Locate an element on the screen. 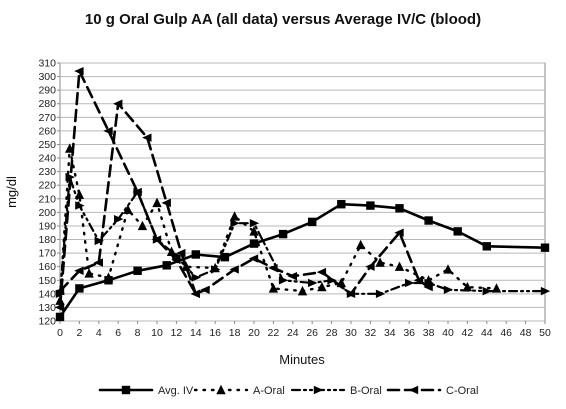 This screenshot has width=566, height=409. x-tick-label: 0 is located at coordinates (60, 333).